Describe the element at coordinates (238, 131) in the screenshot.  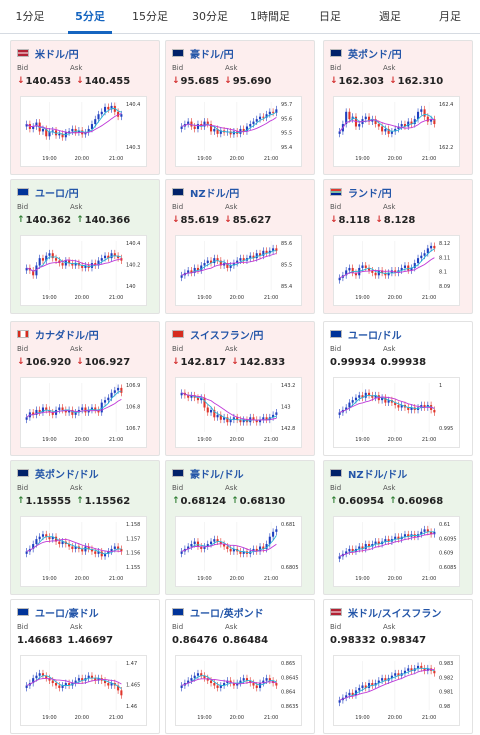
I see `mini-chart: 95.7 95.6 95.5 95.4 19:00 20:00 21:00` at that location.